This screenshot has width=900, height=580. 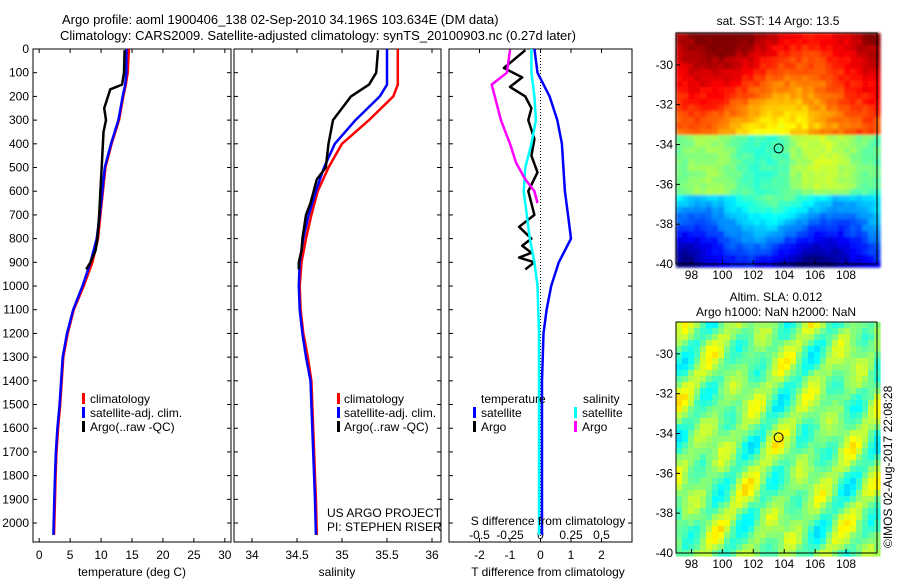 What do you see at coordinates (120, 399) in the screenshot?
I see `legend-label-climatology: climatology` at bounding box center [120, 399].